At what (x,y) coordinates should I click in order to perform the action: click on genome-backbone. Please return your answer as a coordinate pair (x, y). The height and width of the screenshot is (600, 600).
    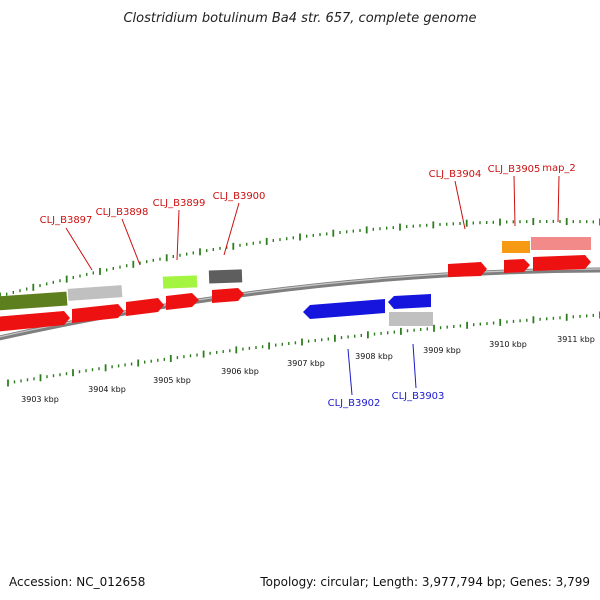
    Looking at the image, I should click on (300, 304).